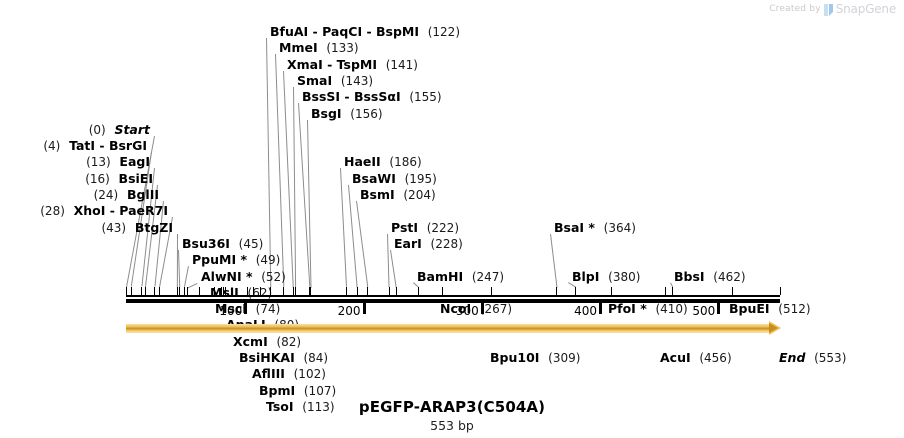 This screenshot has width=904, height=438. Describe the element at coordinates (619, 227) in the screenshot. I see `site-position: (364)` at that location.